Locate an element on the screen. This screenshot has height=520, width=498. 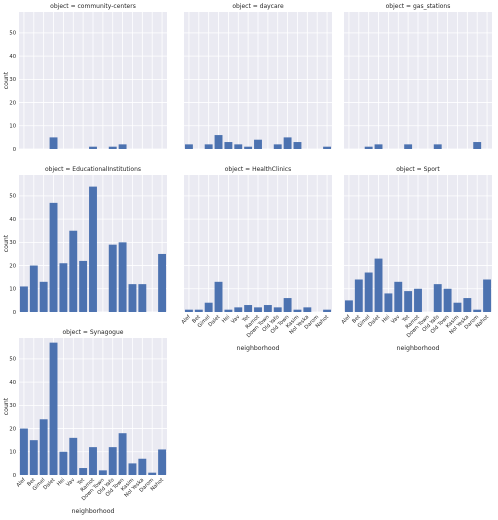
x-tick-label: Bet is located at coordinates (356, 319).